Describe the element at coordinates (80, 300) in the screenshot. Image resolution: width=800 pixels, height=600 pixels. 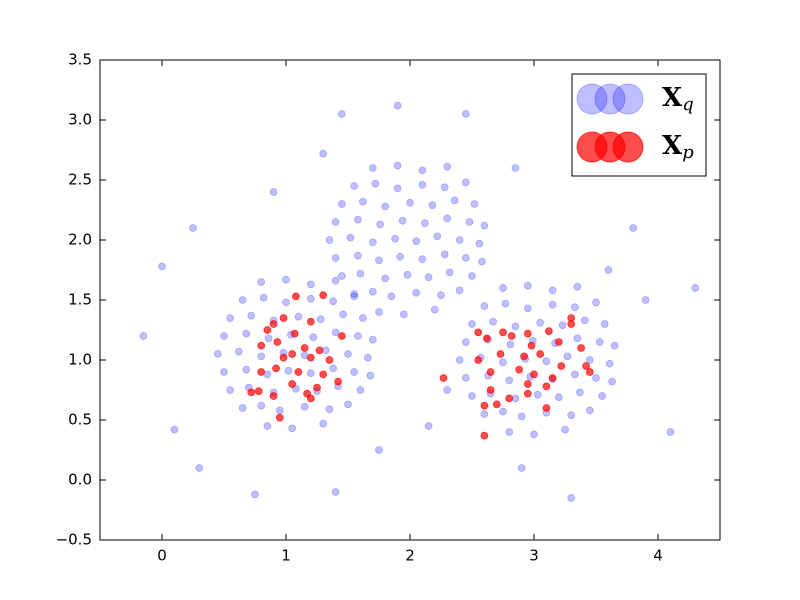
I see `y-tick-label: 1.5` at that location.